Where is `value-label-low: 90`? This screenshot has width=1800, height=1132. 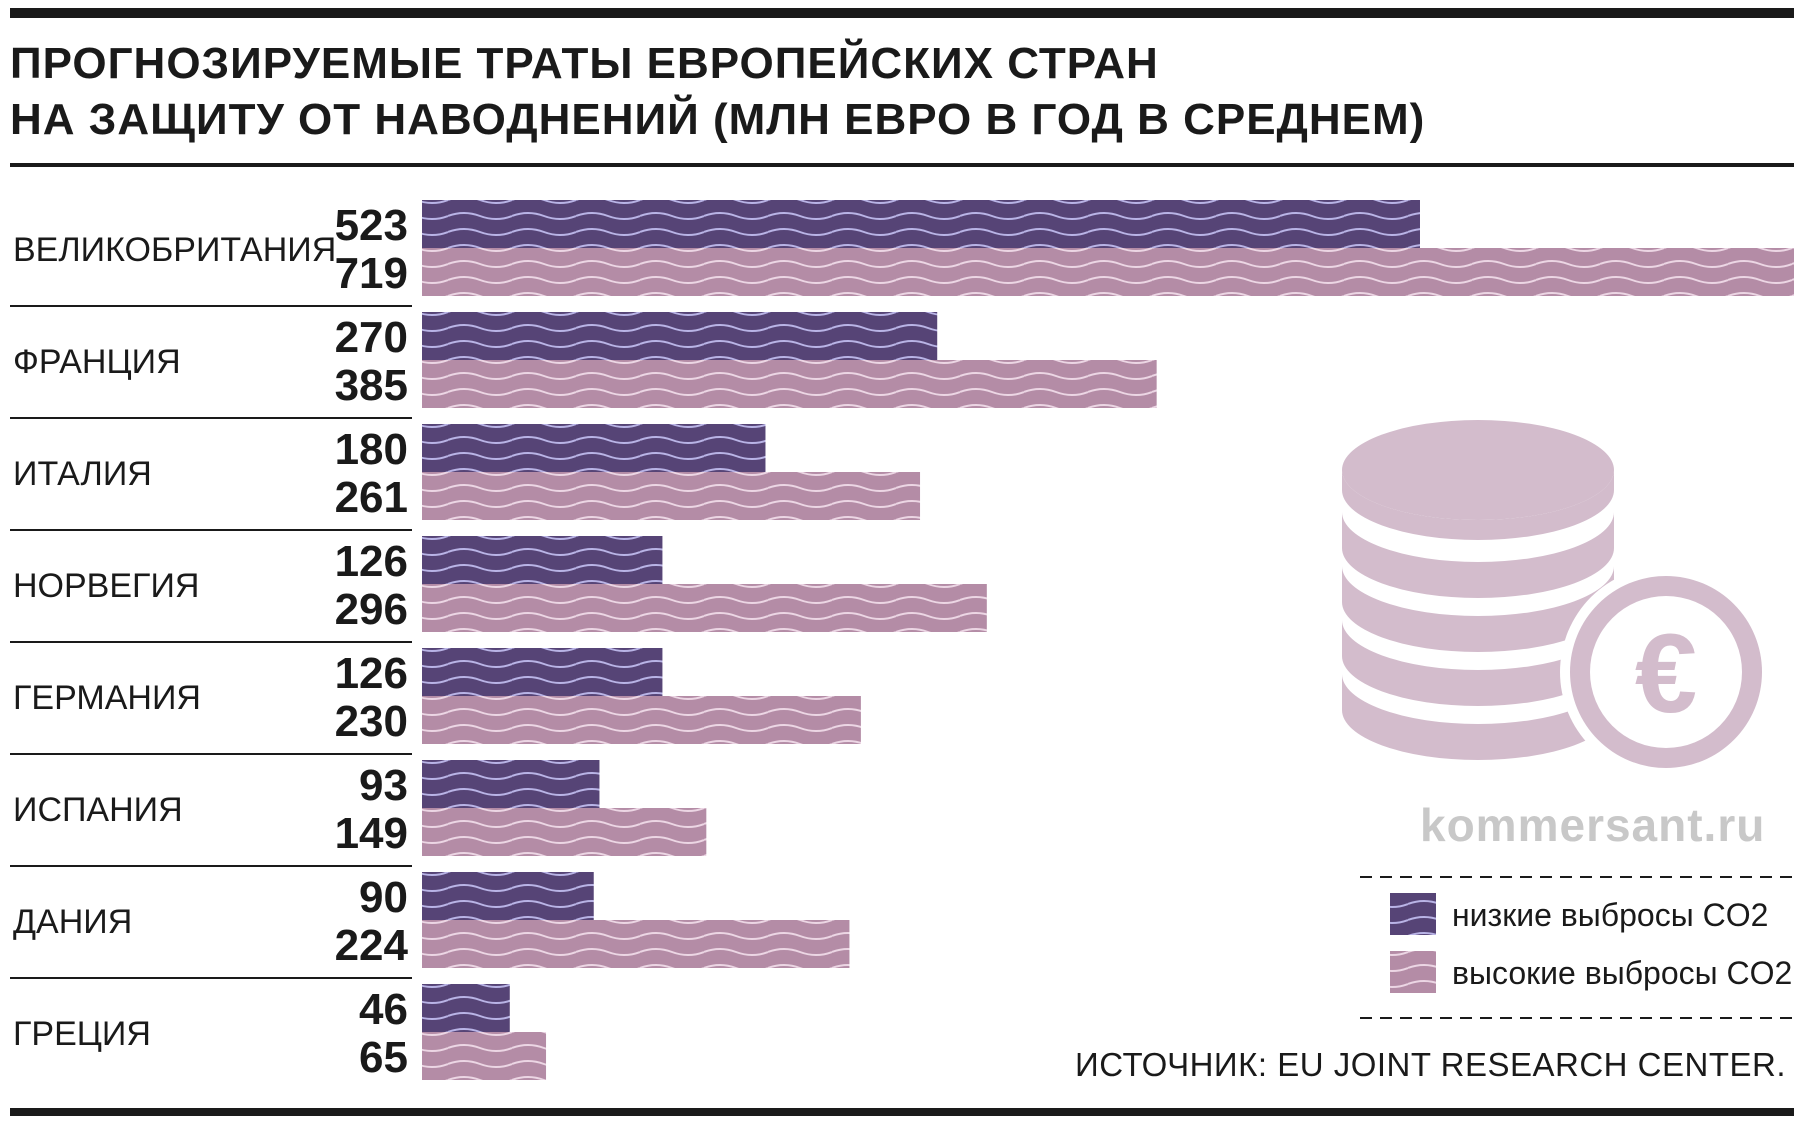
value-label-low: 90 is located at coordinates (383, 897).